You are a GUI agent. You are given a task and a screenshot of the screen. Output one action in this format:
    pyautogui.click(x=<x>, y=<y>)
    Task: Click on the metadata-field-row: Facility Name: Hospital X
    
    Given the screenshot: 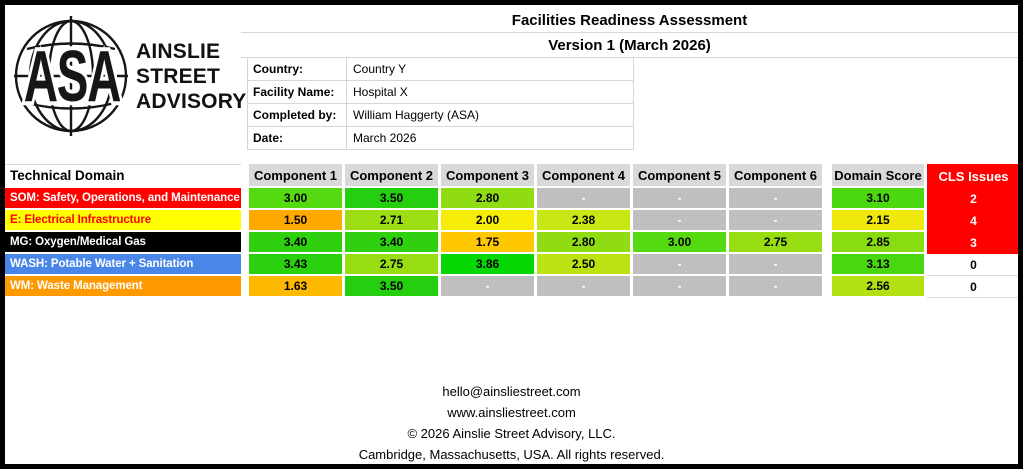 What is the action you would take?
    pyautogui.click(x=441, y=92)
    